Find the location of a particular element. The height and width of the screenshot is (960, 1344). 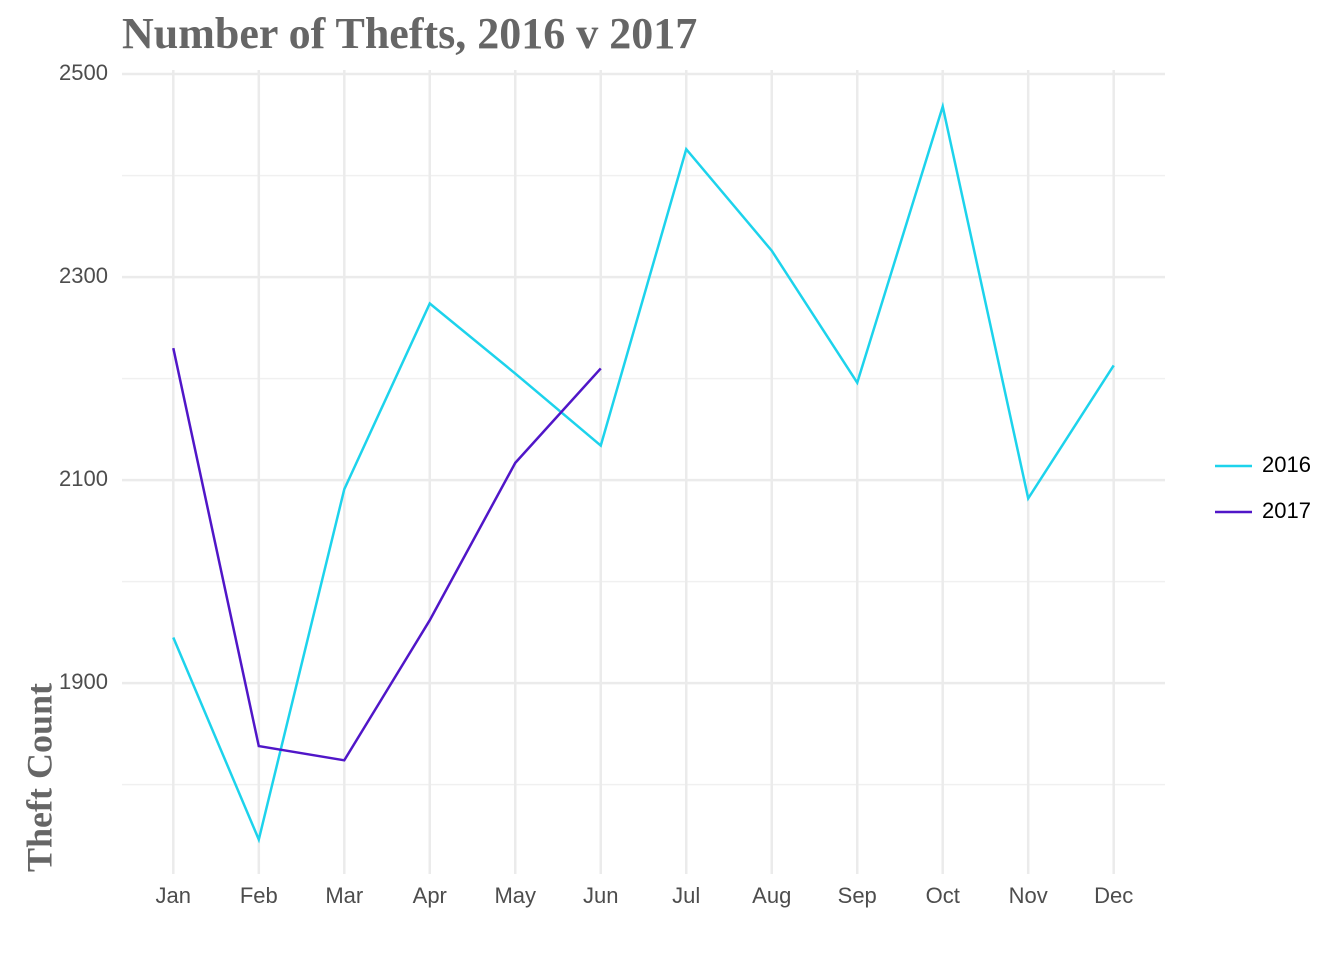

chart-title: Number of Thefts, 2016 v 2017 is located at coordinates (409, 33).